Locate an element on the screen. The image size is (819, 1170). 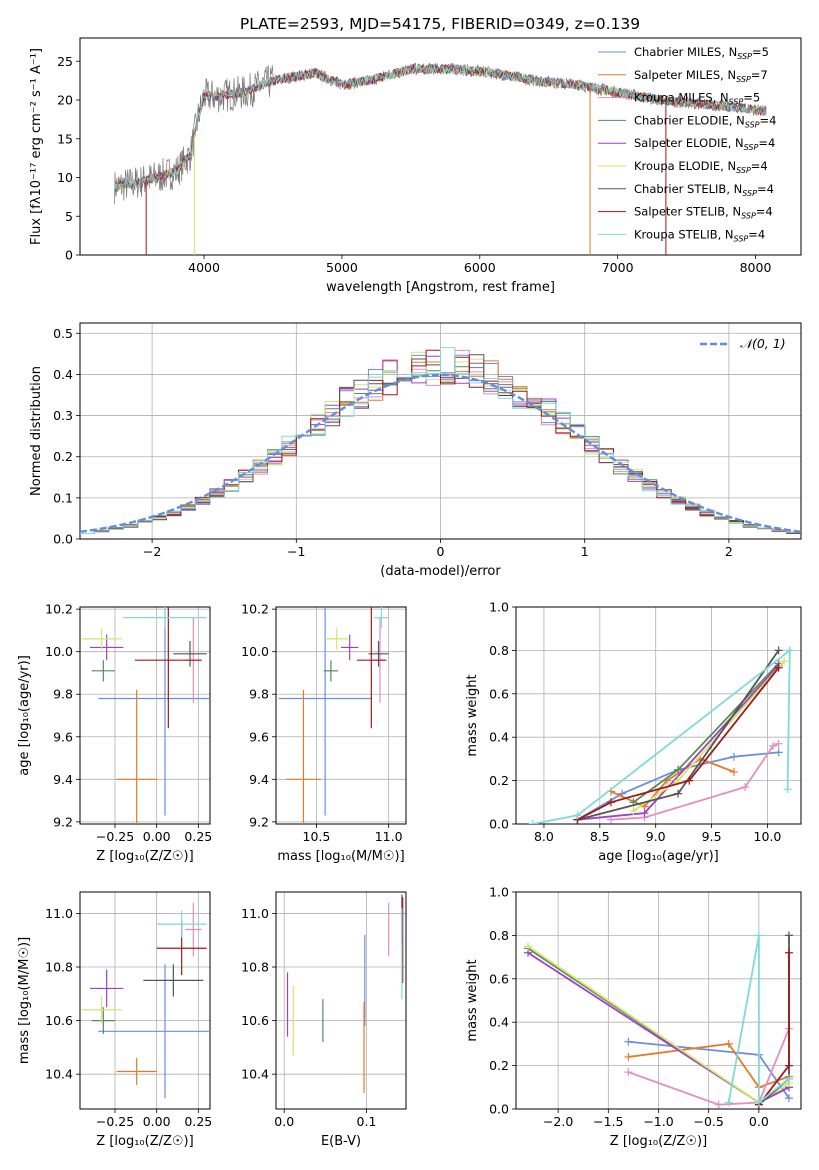
panel-mass_vs_ebv: 0.0 0.1 10.4 10.6 10.8 11.0 E(B-V) is located at coordinates (324, 1020).